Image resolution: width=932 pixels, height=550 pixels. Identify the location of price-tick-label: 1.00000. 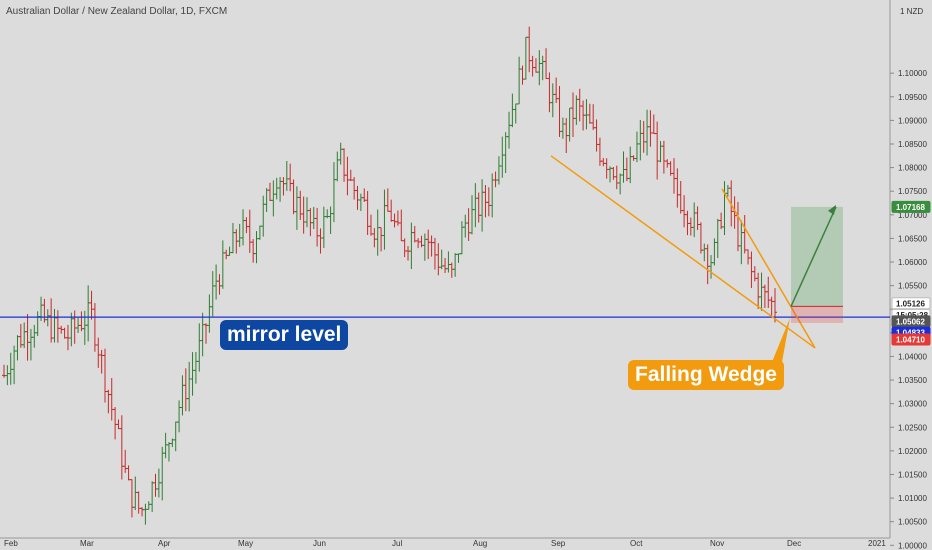
(912, 545).